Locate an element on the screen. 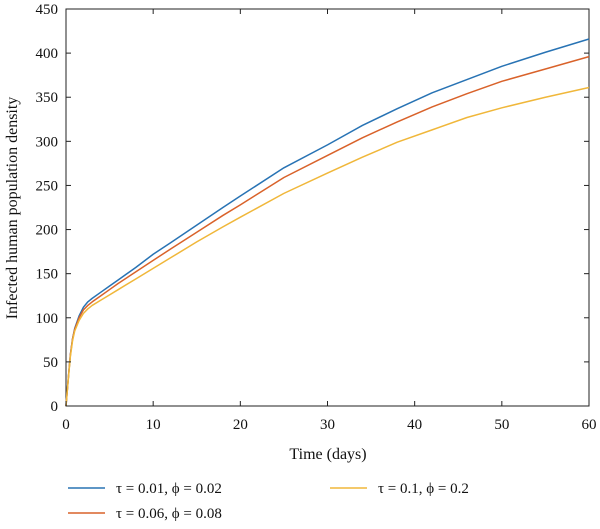 Image resolution: width=600 pixels, height=529 pixels. x-tick-label: 50 is located at coordinates (501, 425).